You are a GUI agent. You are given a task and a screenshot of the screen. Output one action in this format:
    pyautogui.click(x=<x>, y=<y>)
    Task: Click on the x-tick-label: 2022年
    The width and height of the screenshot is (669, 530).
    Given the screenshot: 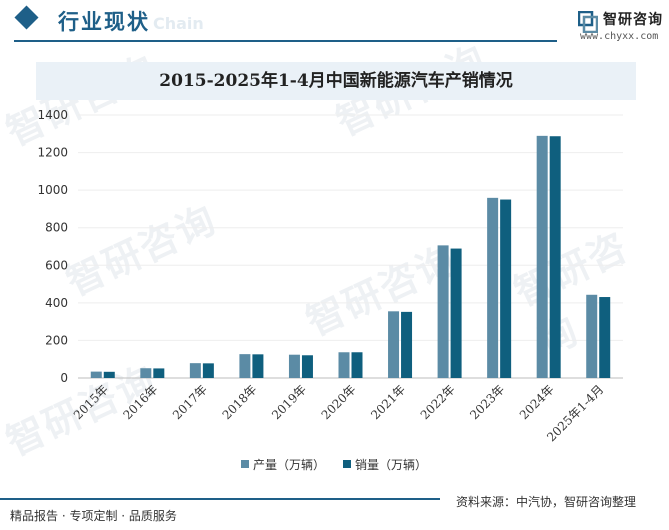 What is the action you would take?
    pyautogui.click(x=438, y=402)
    